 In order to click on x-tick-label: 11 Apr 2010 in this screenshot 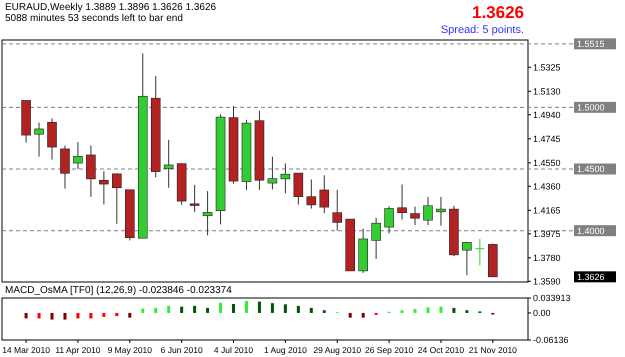, I will do `click(78, 350)`.